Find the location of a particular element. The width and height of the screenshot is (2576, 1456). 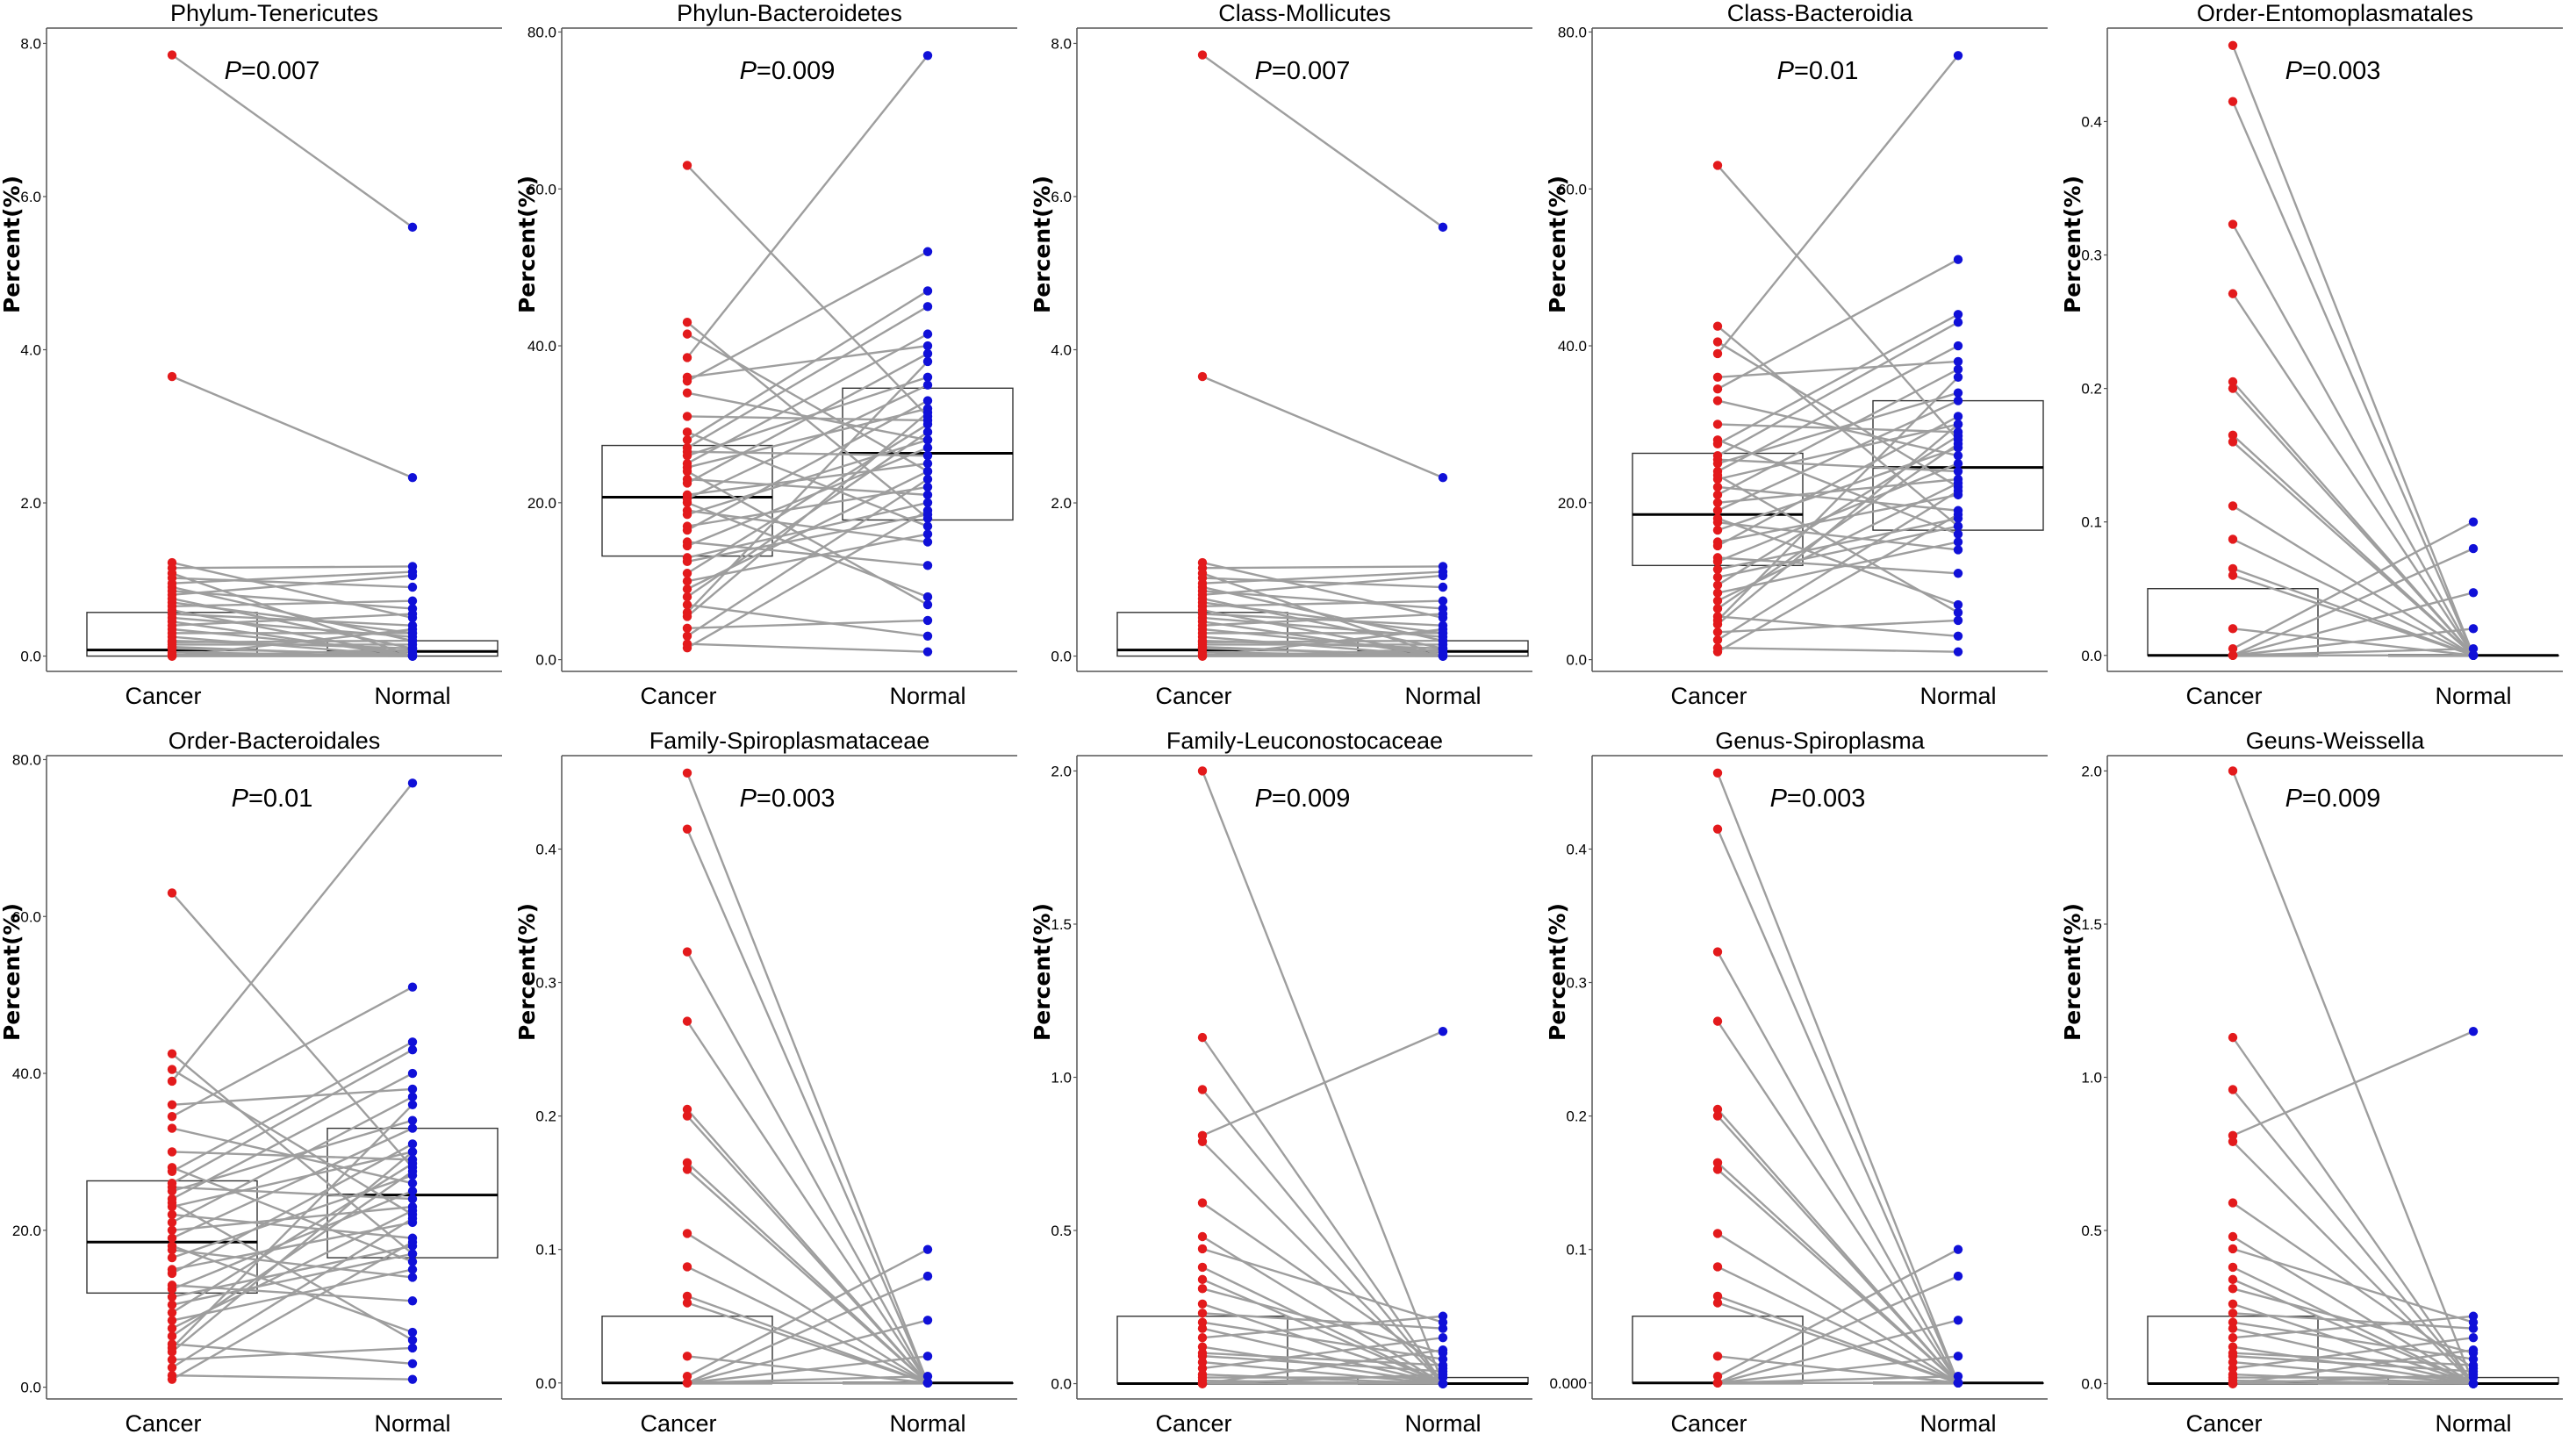

chart-title: Geuns-Weissella is located at coordinates (2336, 741).